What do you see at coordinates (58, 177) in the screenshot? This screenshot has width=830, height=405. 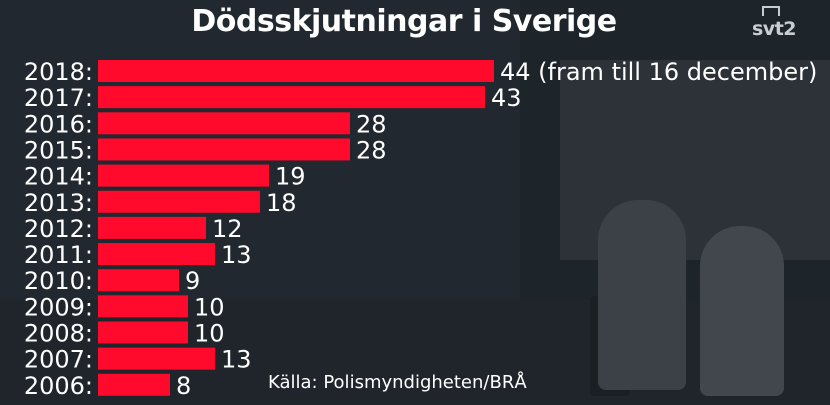 I see `category-label: 2014:` at bounding box center [58, 177].